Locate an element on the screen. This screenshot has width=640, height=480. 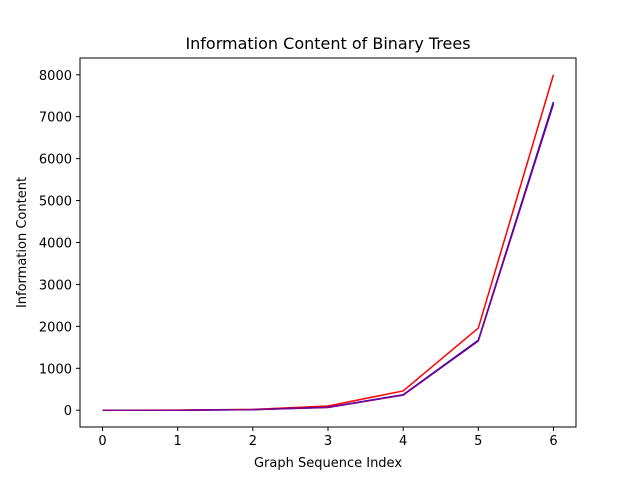
x-tick-label: 3 is located at coordinates (328, 441).